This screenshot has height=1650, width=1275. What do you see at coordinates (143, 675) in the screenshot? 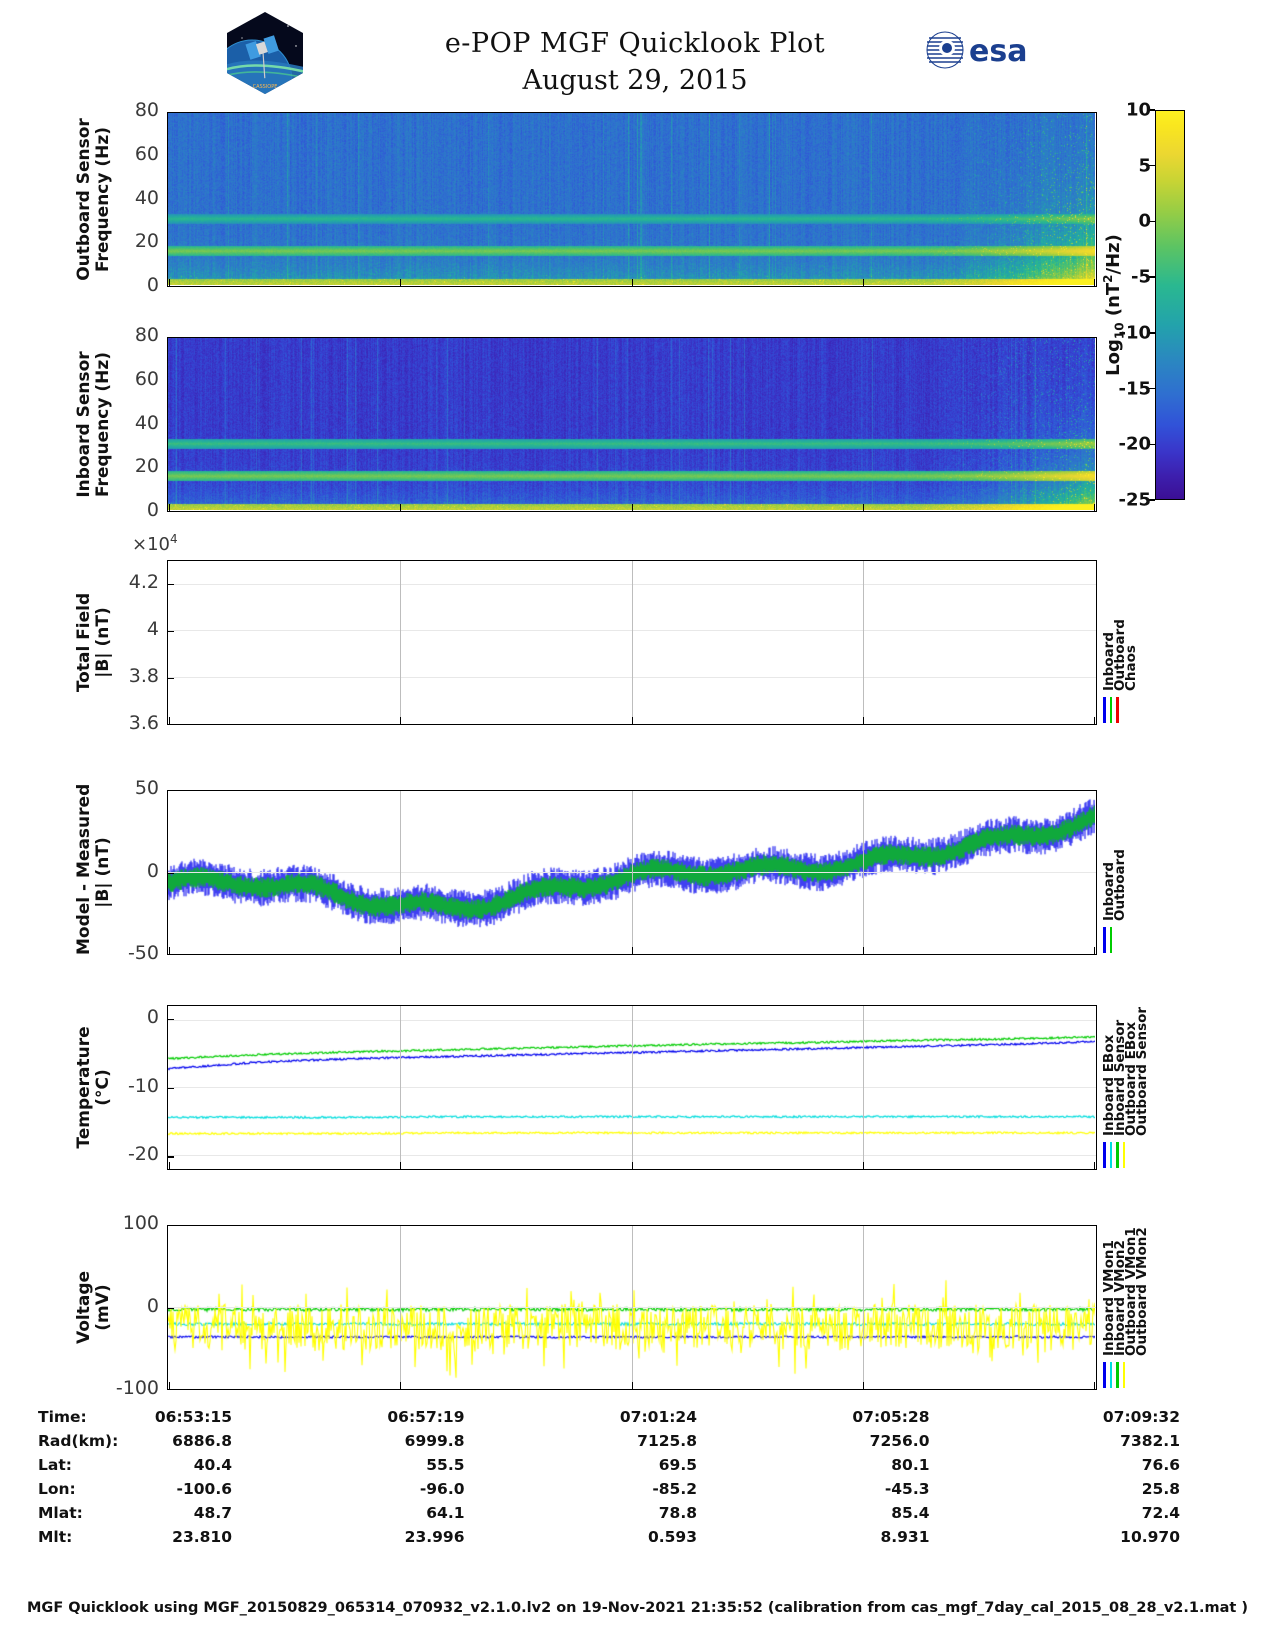
I see `total-field-ytick-label: 3.8` at bounding box center [143, 675].